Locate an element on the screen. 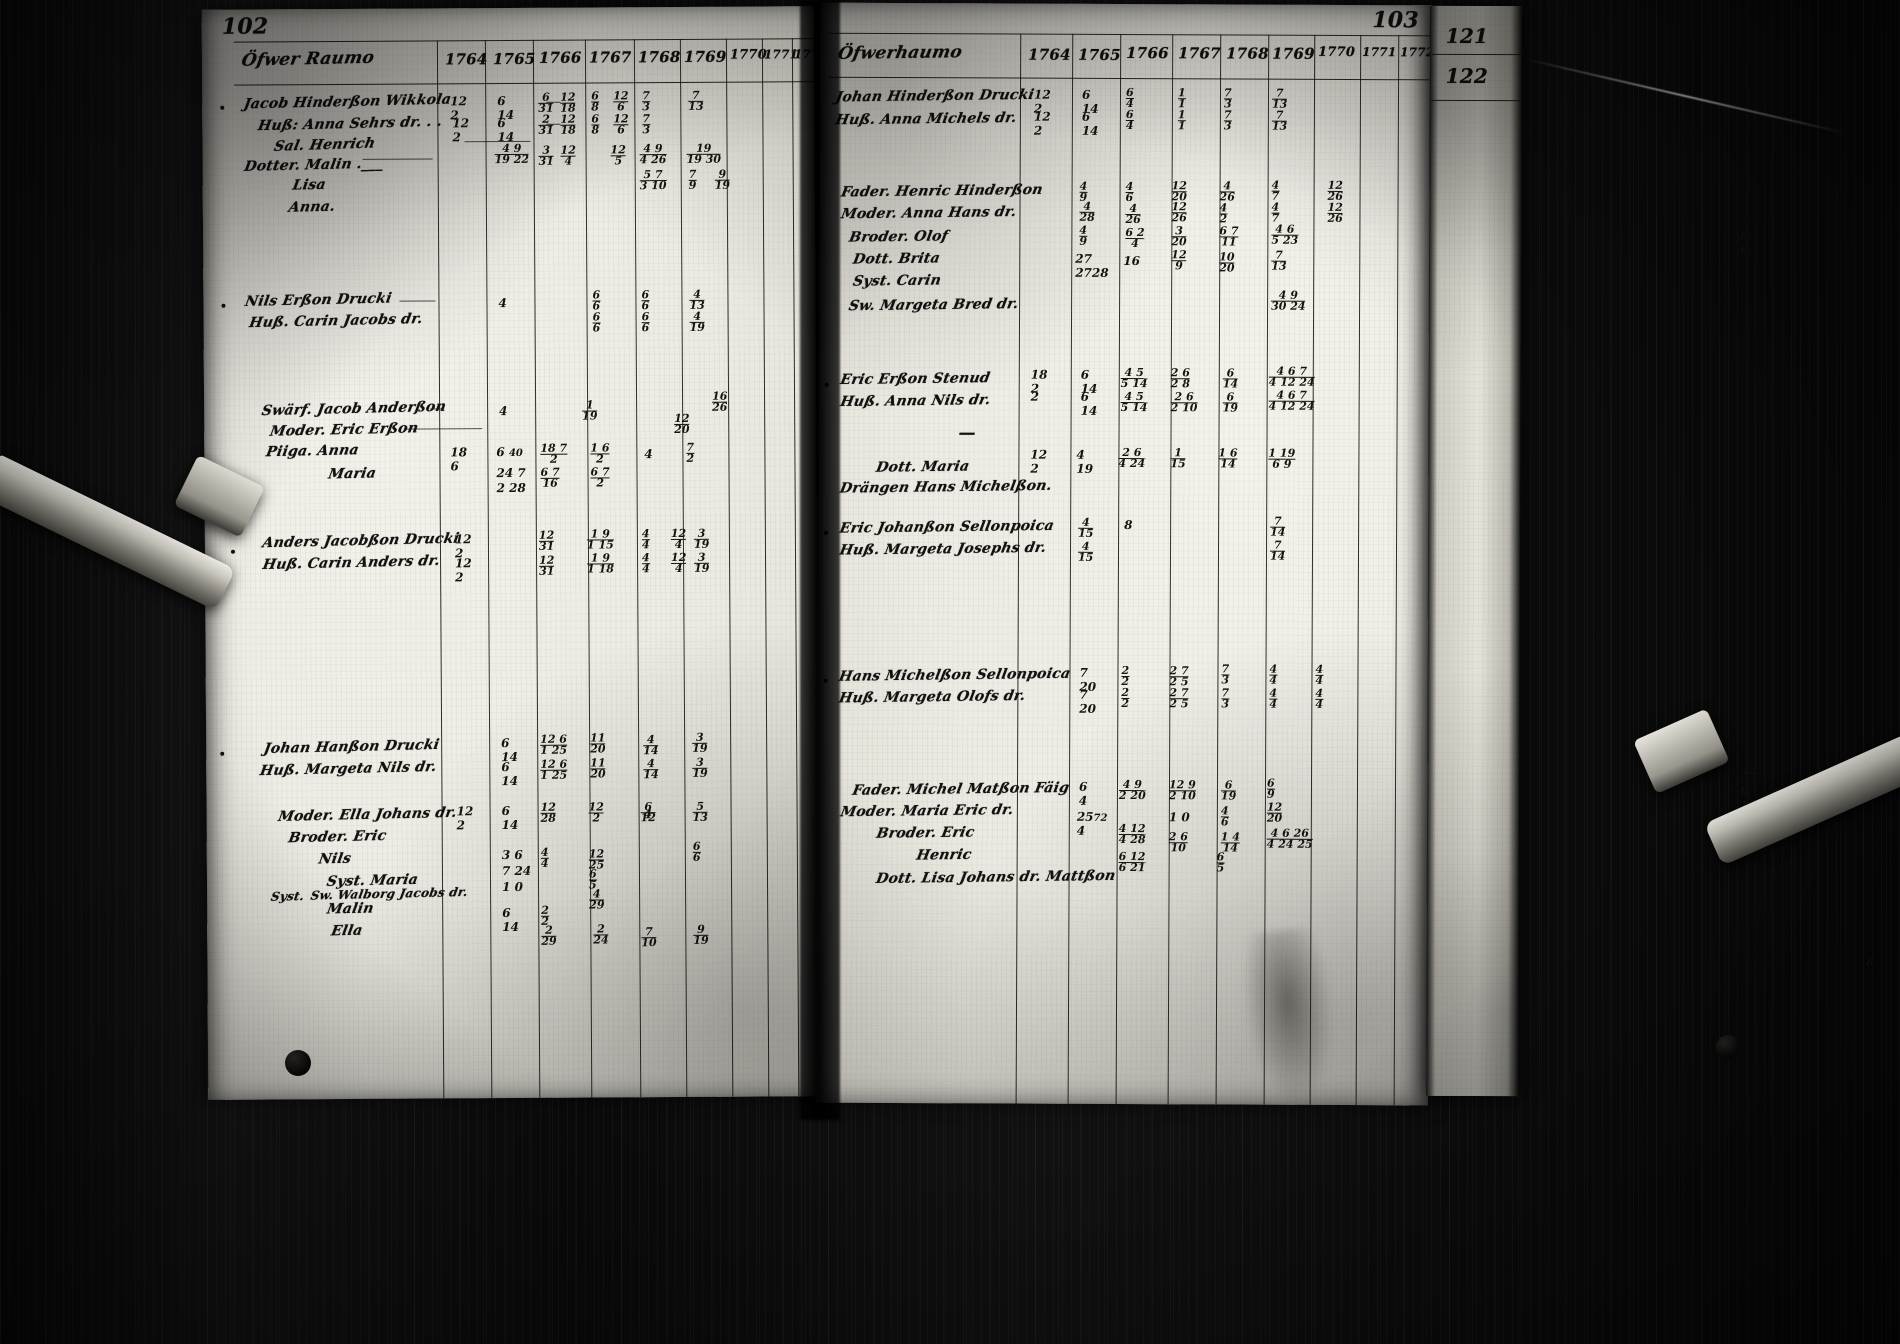 The height and width of the screenshot is (1344, 1900). entry-line: — is located at coordinates (967, 433).